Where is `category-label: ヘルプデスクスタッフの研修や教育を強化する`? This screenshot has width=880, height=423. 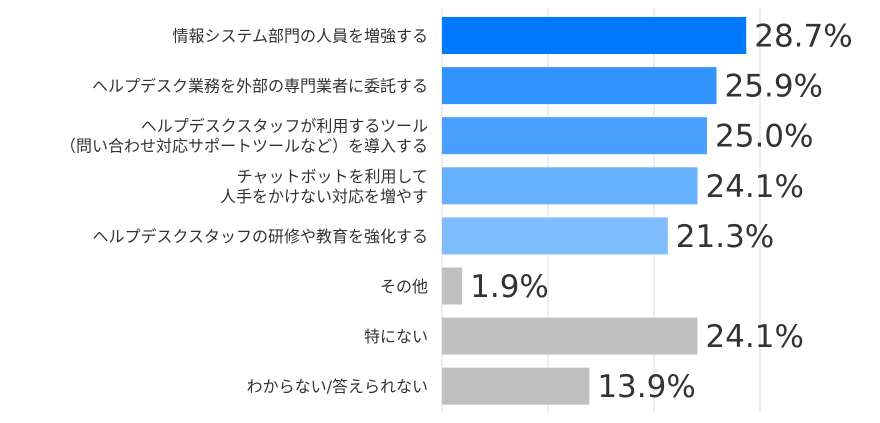
category-label: ヘルプデスクスタッフの研修や教育を強化する is located at coordinates (260, 236).